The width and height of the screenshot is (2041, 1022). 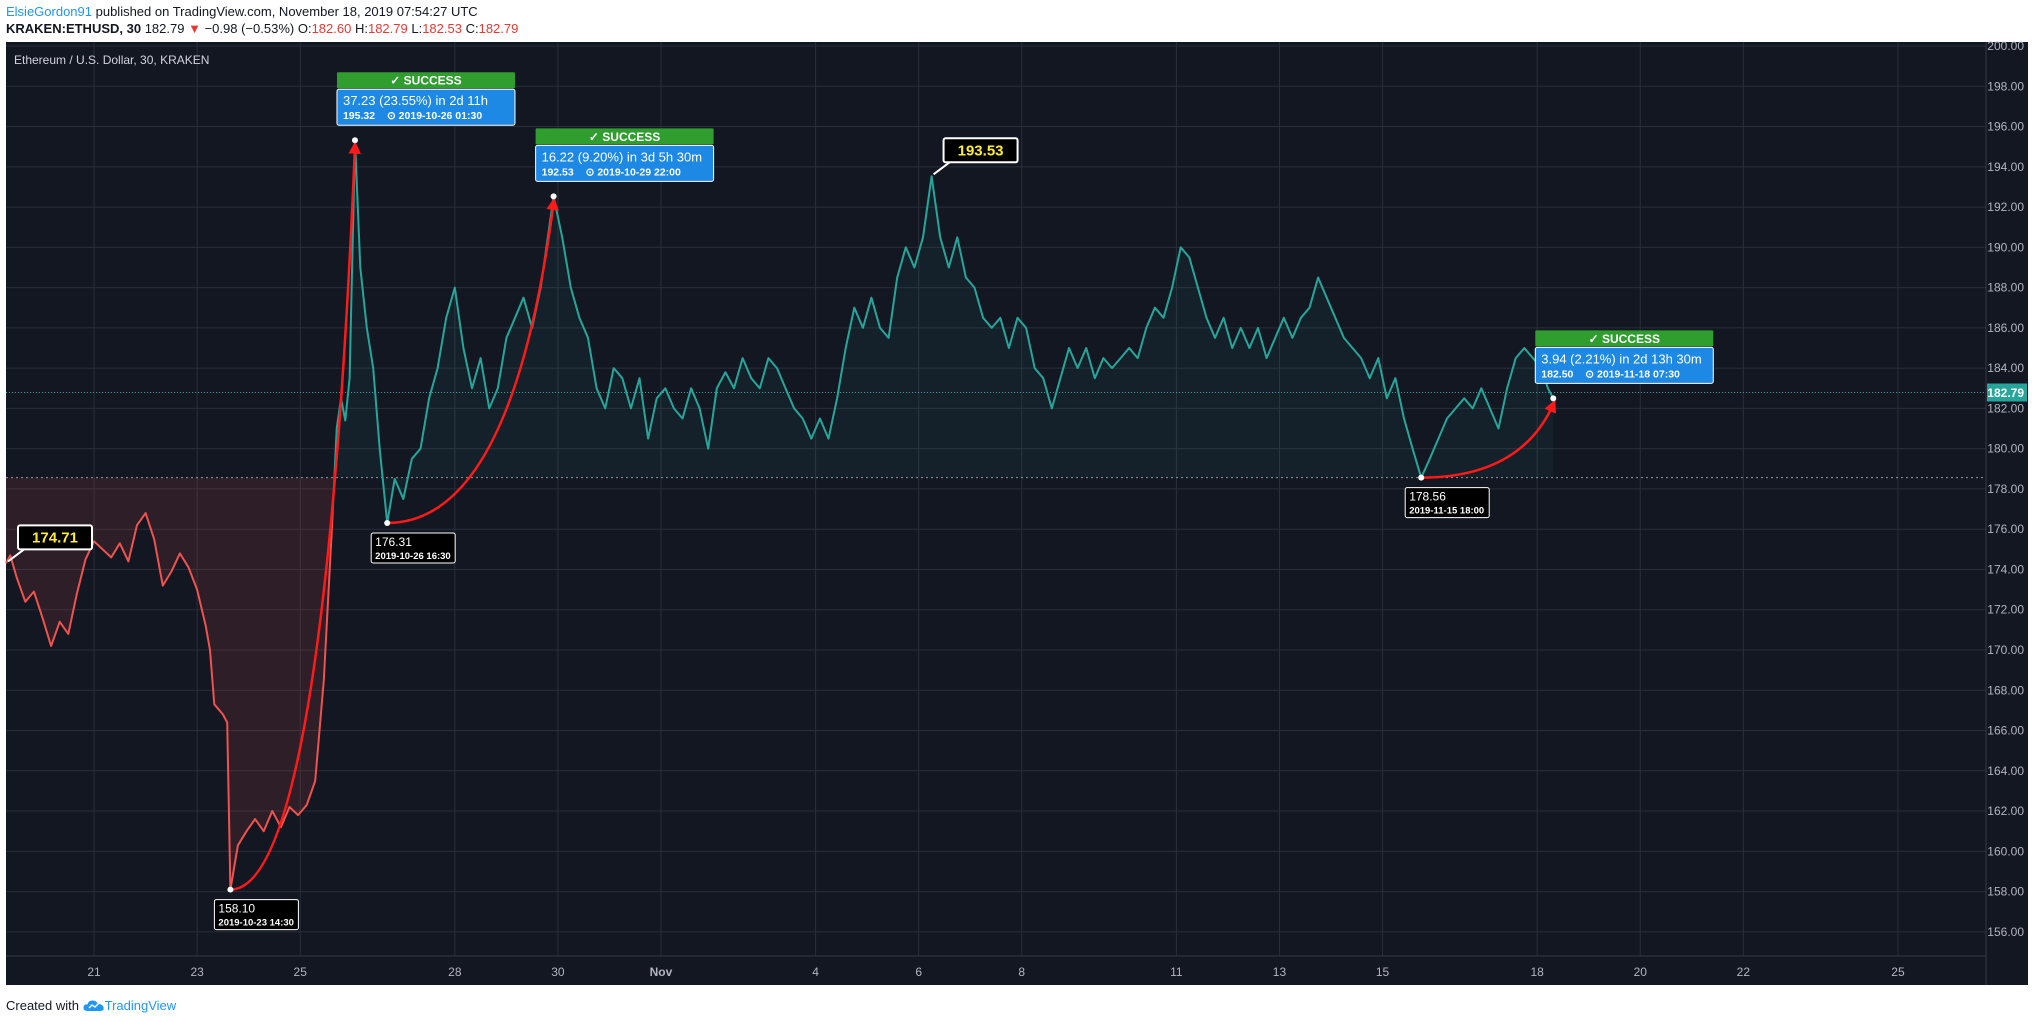 I want to click on x-tick-label: 11, so click(x=1176, y=972).